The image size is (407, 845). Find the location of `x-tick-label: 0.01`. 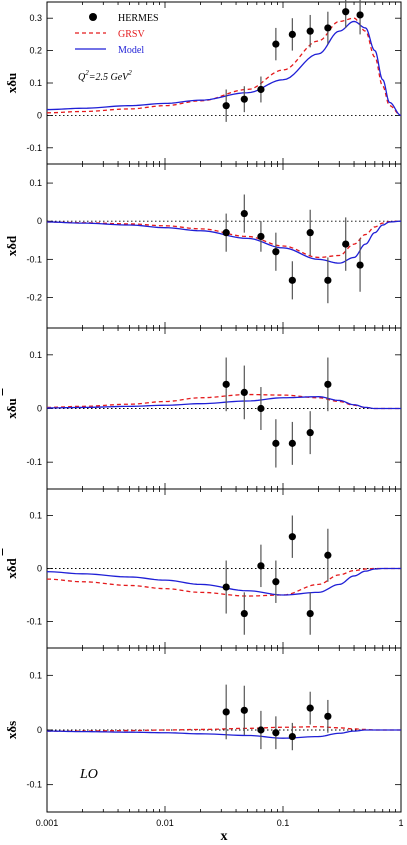

x-tick-label: 0.01 is located at coordinates (165, 823).